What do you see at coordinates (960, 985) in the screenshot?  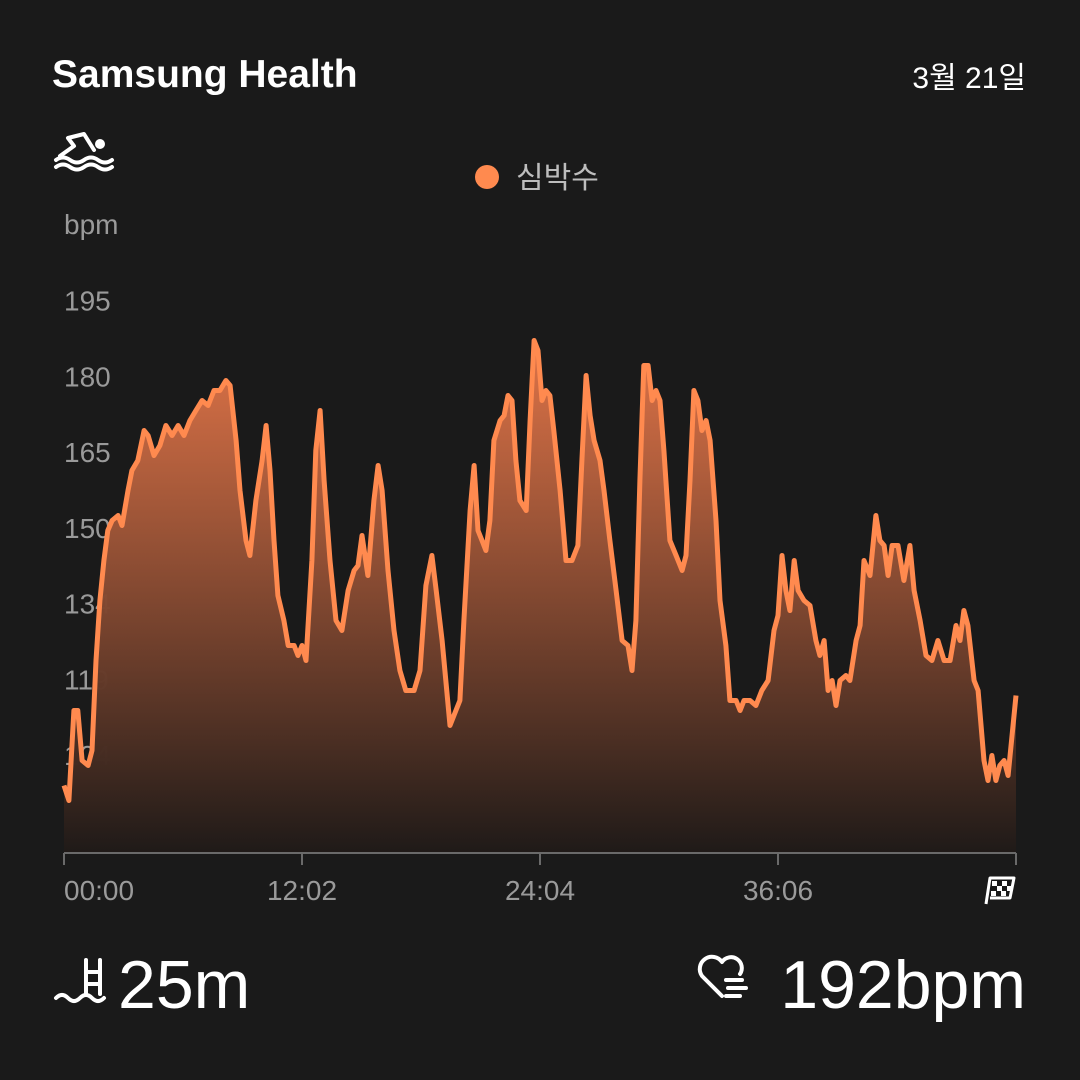 I see `heart-rate-unit: bpm` at bounding box center [960, 985].